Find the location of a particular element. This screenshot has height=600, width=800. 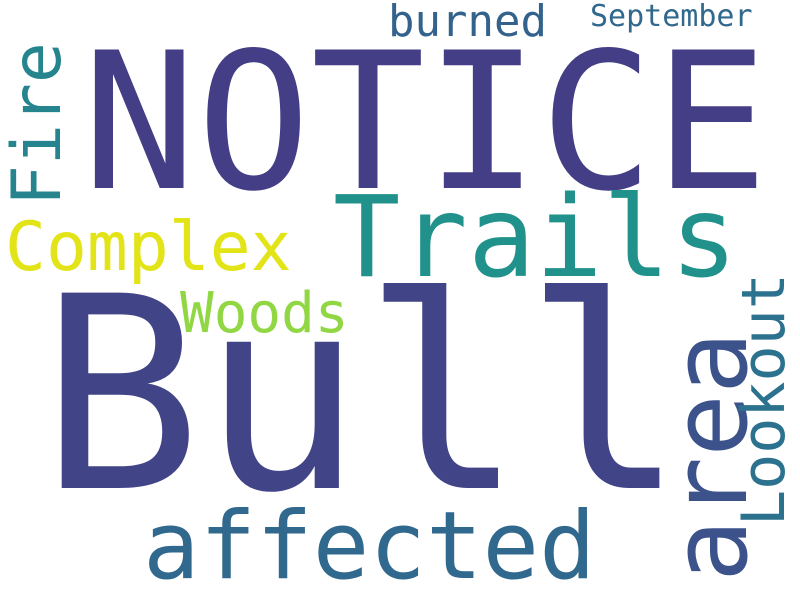

word-burned: burned is located at coordinates (467, 23).